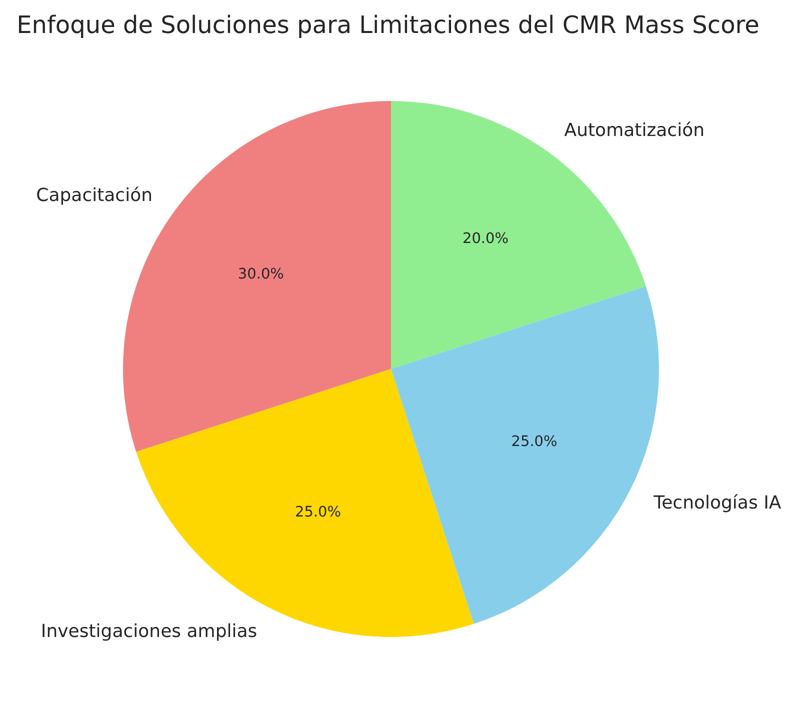  What do you see at coordinates (94, 195) in the screenshot?
I see `slice-label: Capacitación` at bounding box center [94, 195].